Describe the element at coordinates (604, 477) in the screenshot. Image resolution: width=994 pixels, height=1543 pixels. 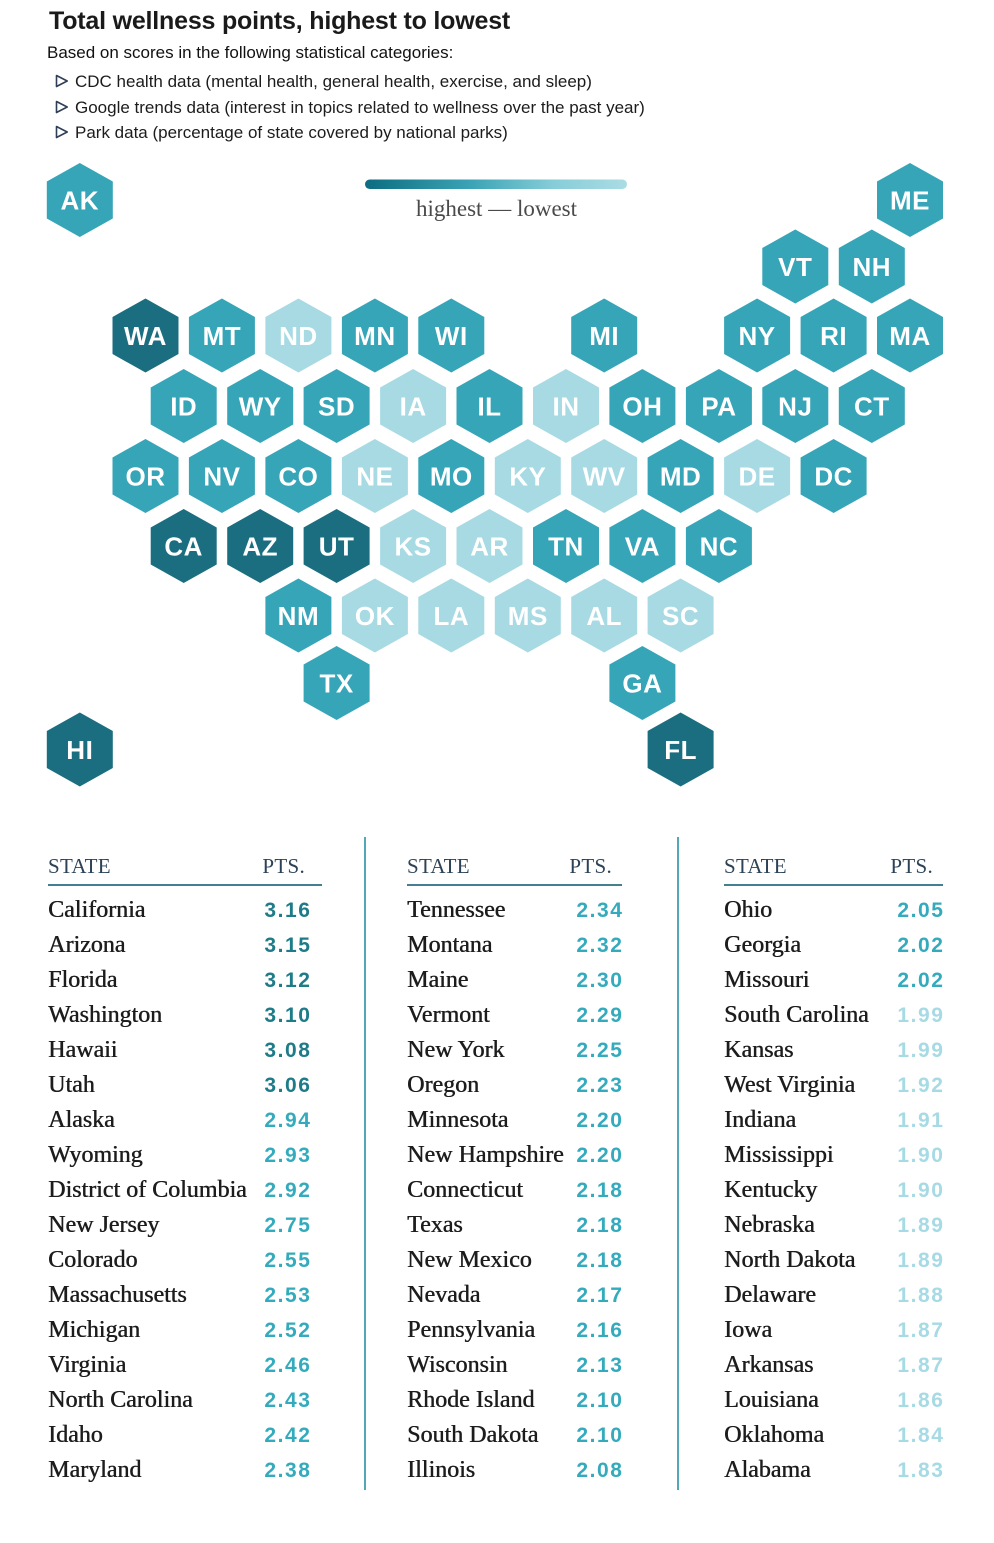
I see `svg-text: WV` at that location.